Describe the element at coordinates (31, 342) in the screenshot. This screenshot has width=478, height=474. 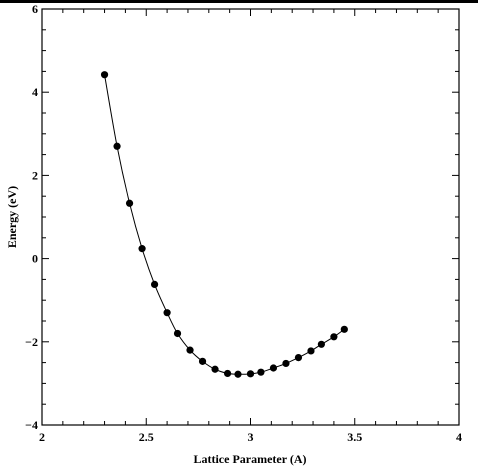
I see `y-tick-label: −2` at that location.